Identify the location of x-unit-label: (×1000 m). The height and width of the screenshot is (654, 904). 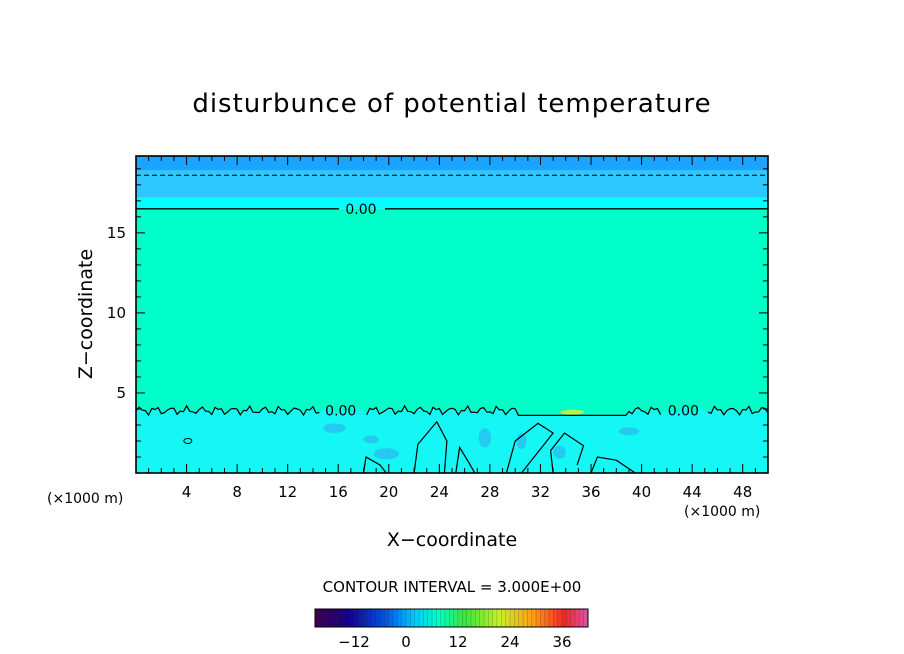
(722, 512).